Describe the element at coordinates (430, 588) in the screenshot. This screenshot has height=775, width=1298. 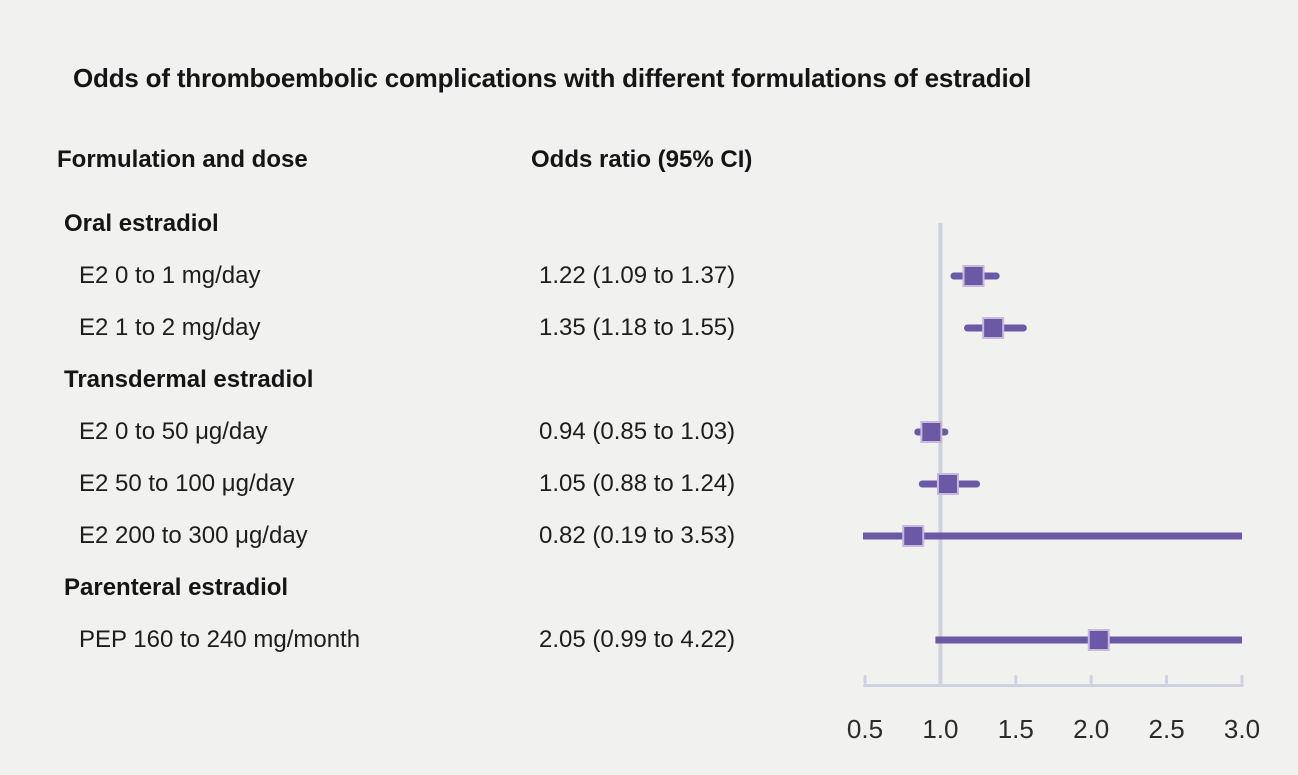
I see `group-row: Parenteral estradiol` at that location.